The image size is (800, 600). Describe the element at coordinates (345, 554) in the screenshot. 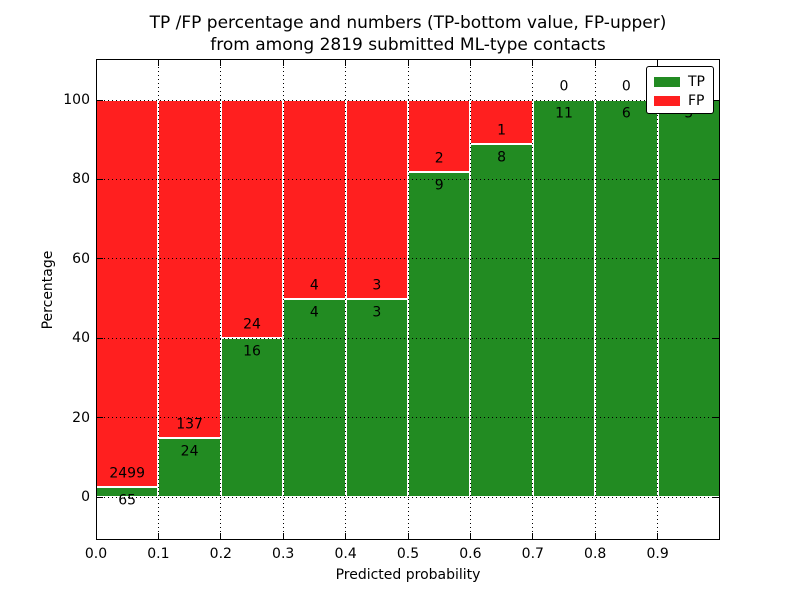

I see `x-tick-label: 0.4` at that location.